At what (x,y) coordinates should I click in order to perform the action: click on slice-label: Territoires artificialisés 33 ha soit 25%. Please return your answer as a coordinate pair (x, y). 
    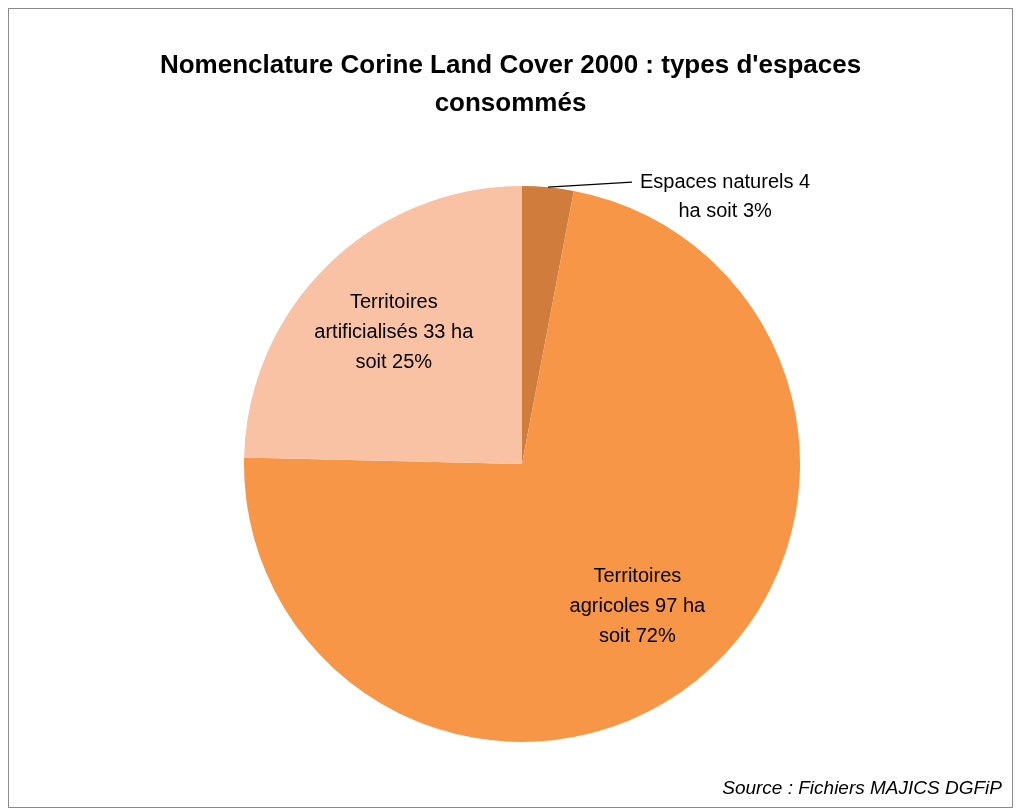
    Looking at the image, I should click on (394, 331).